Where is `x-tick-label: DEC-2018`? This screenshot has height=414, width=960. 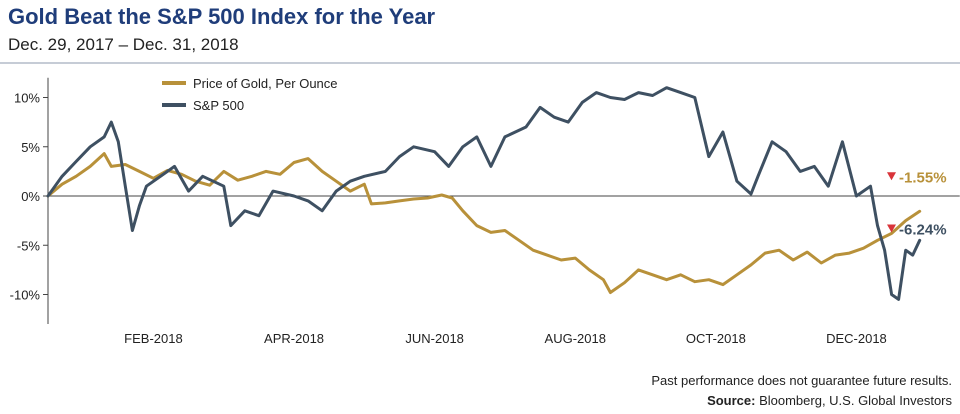 x-tick-label: DEC-2018 is located at coordinates (856, 338).